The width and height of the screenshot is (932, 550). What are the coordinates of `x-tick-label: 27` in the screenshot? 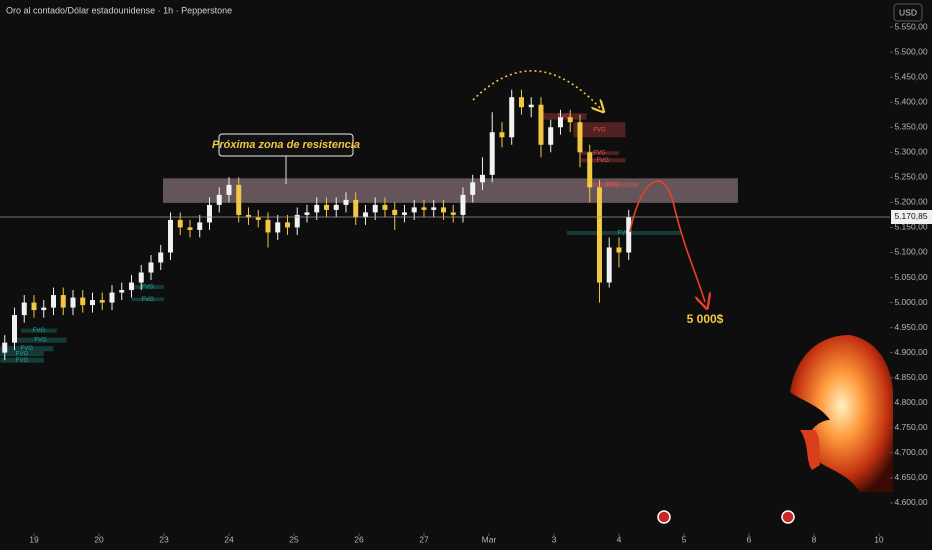 It's located at (424, 539).